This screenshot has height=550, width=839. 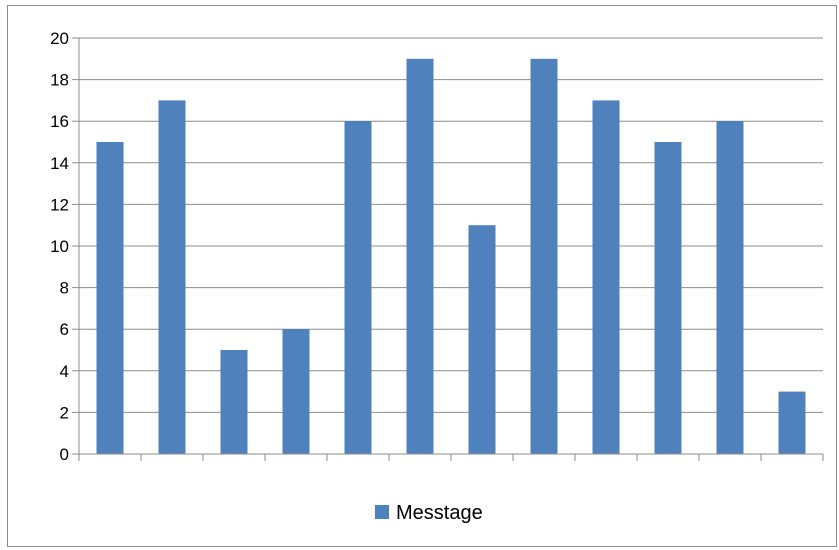 I want to click on legend-label: Messtage, so click(x=439, y=513).